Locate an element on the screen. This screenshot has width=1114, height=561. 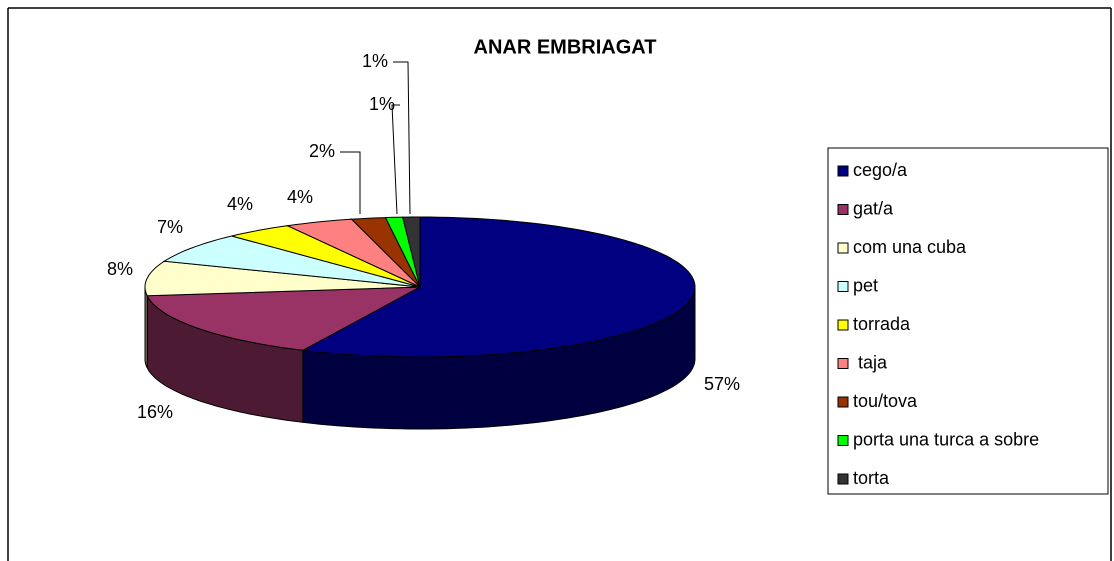
legend-label: porta una turca a sobre is located at coordinates (946, 439).